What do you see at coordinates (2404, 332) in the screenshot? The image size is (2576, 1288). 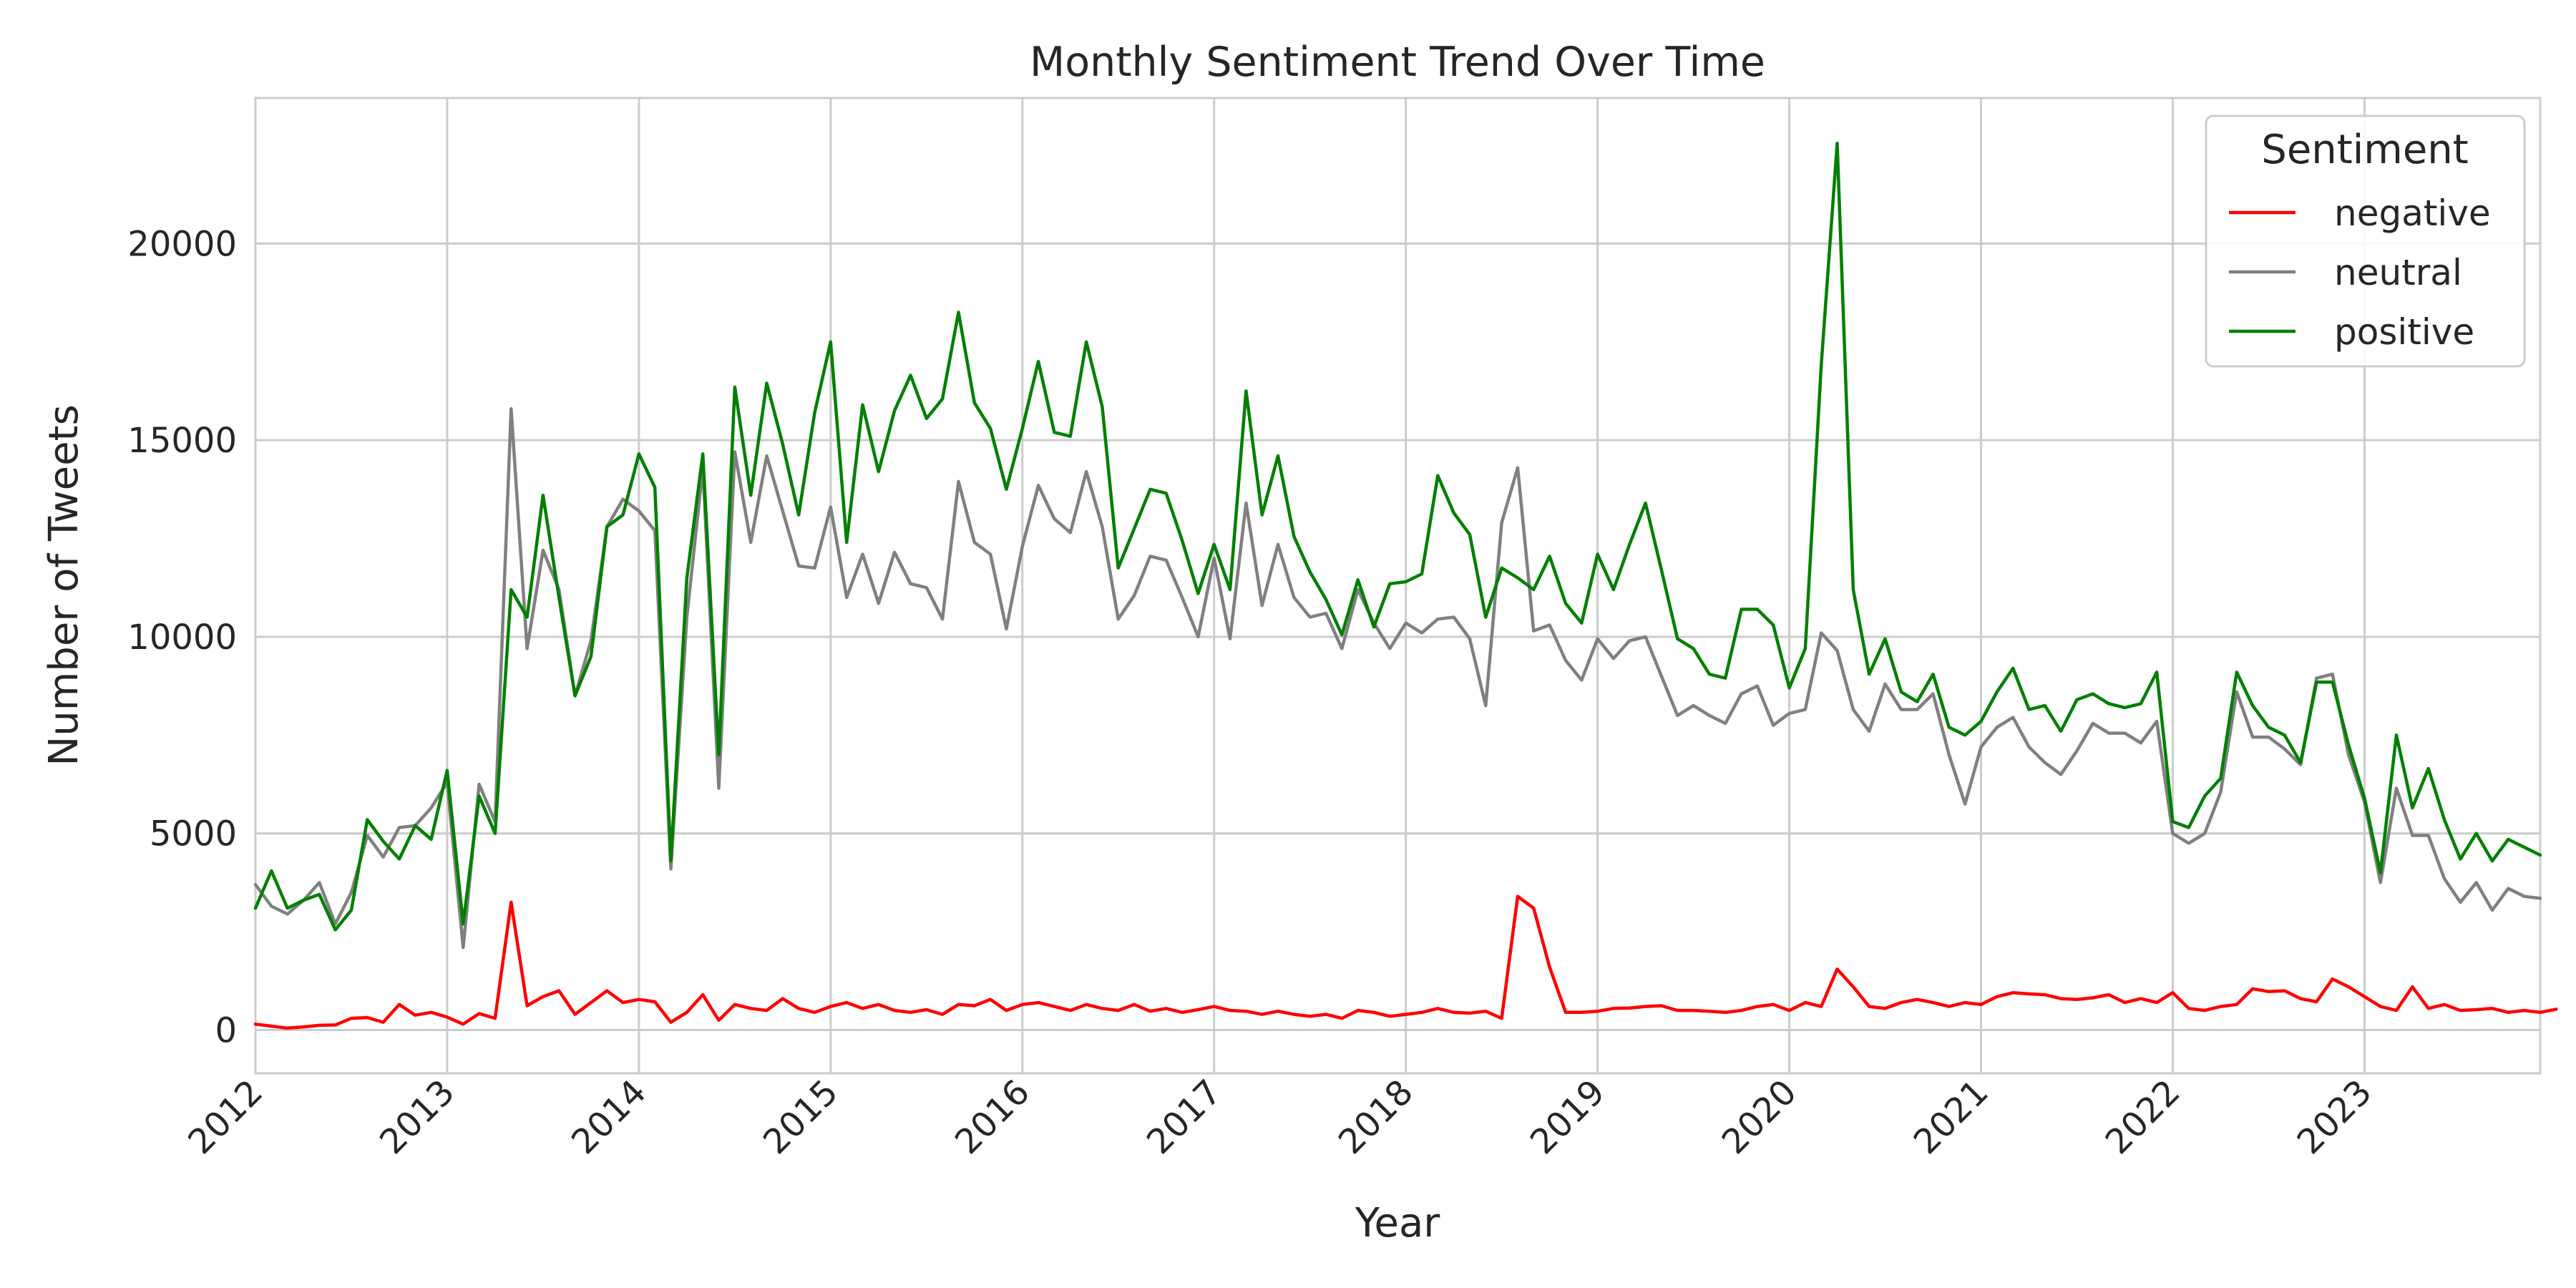 I see `legend-label-positive: positive` at bounding box center [2404, 332].